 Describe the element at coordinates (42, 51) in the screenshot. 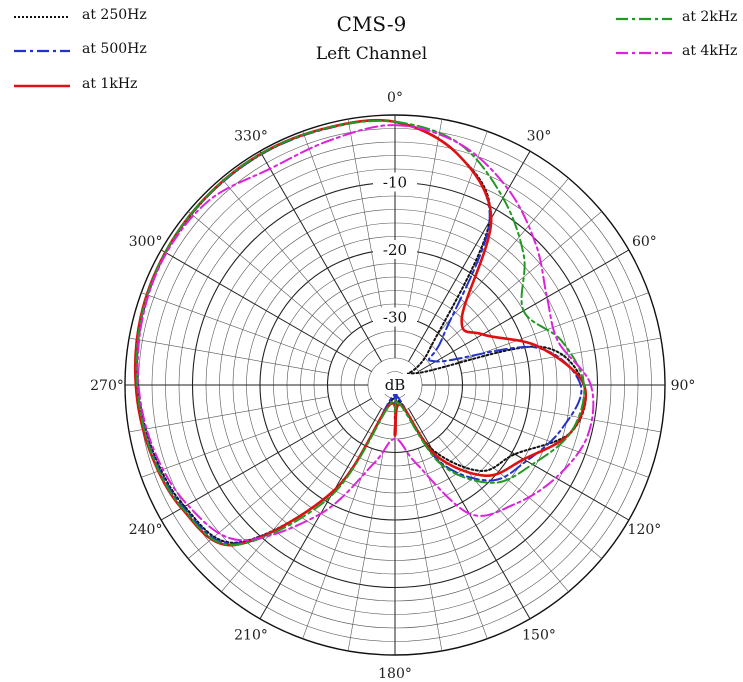

I see `legend-swatch-500hz` at that location.